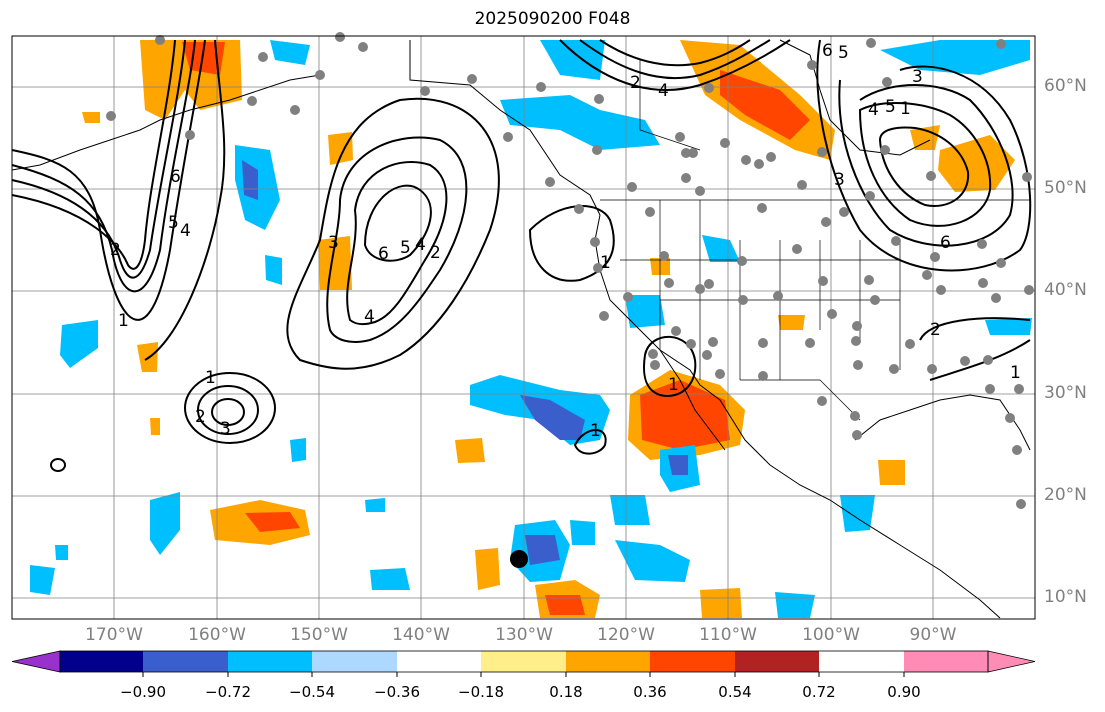 Image resolution: width=1105 pixels, height=712 pixels. I want to click on lat-label: 10°N, so click(1065, 597).